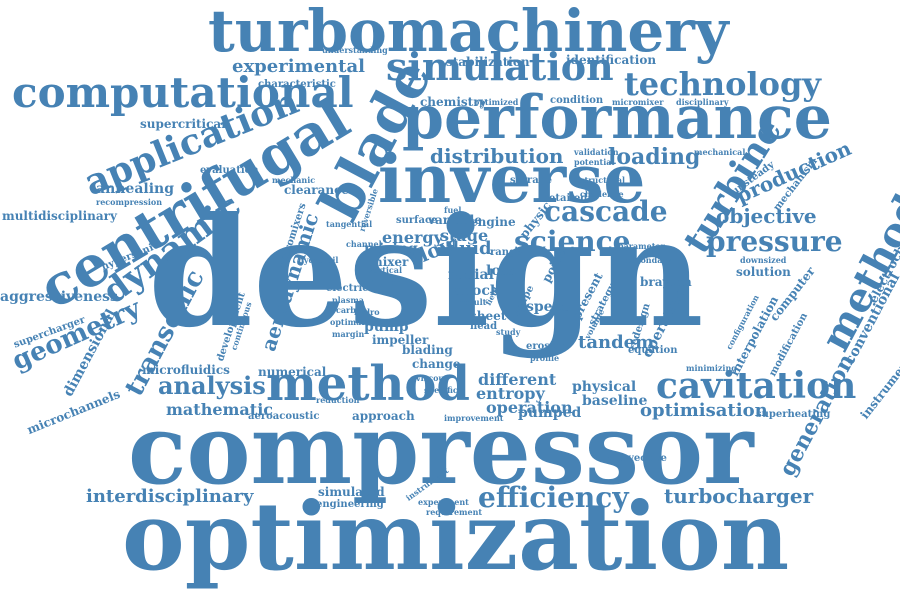  I want to click on word-fuel: fuel, so click(453, 210).